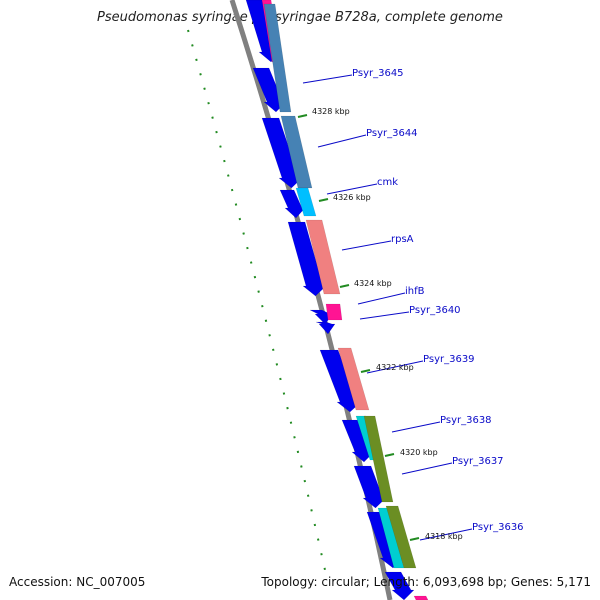  What do you see at coordinates (498, 527) in the screenshot?
I see `gene-label: Psyr_3636` at bounding box center [498, 527].